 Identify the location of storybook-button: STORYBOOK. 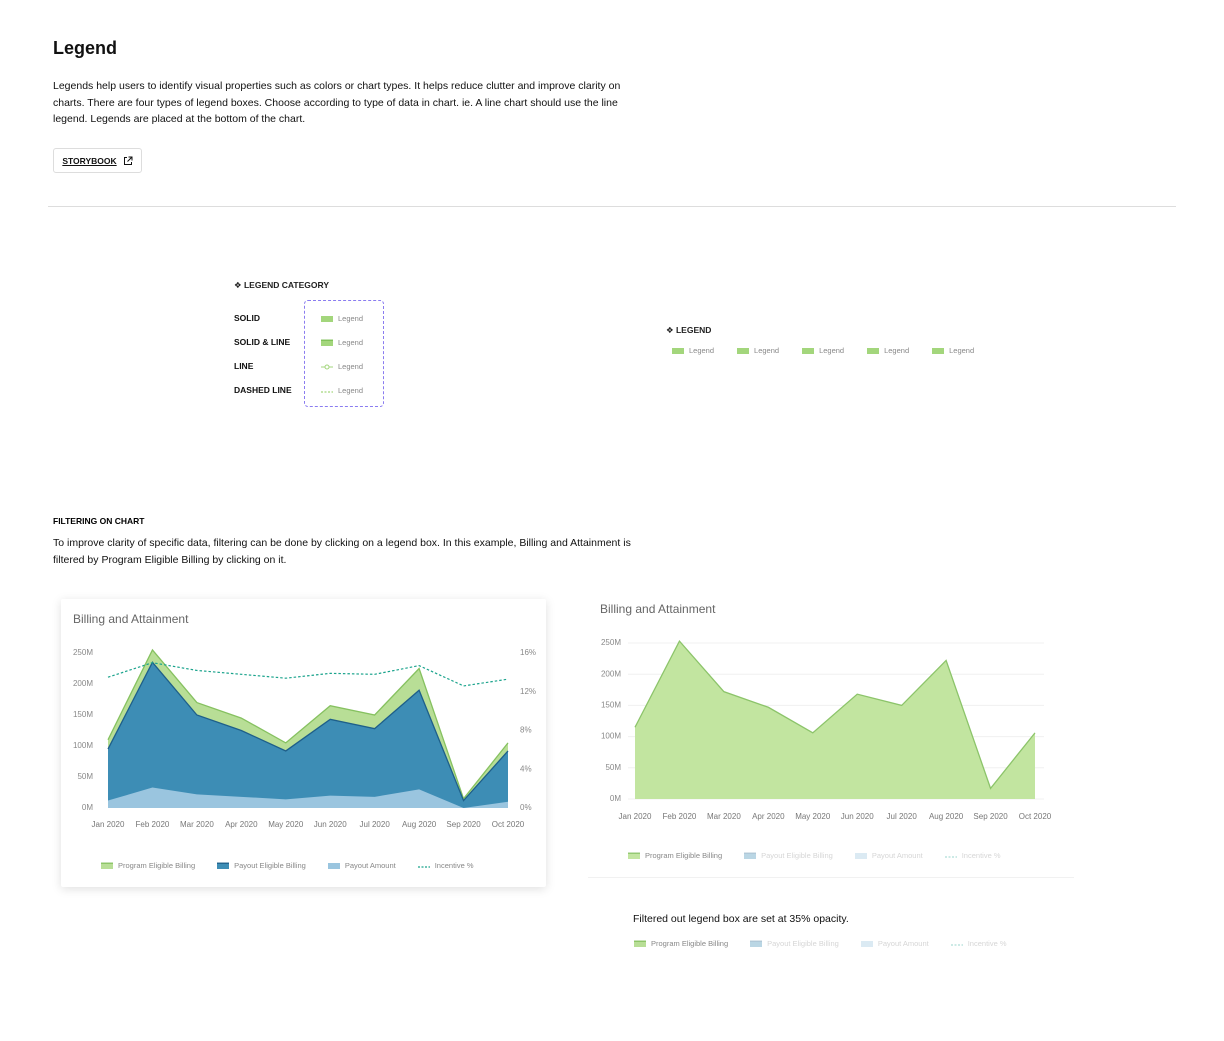
(97, 160).